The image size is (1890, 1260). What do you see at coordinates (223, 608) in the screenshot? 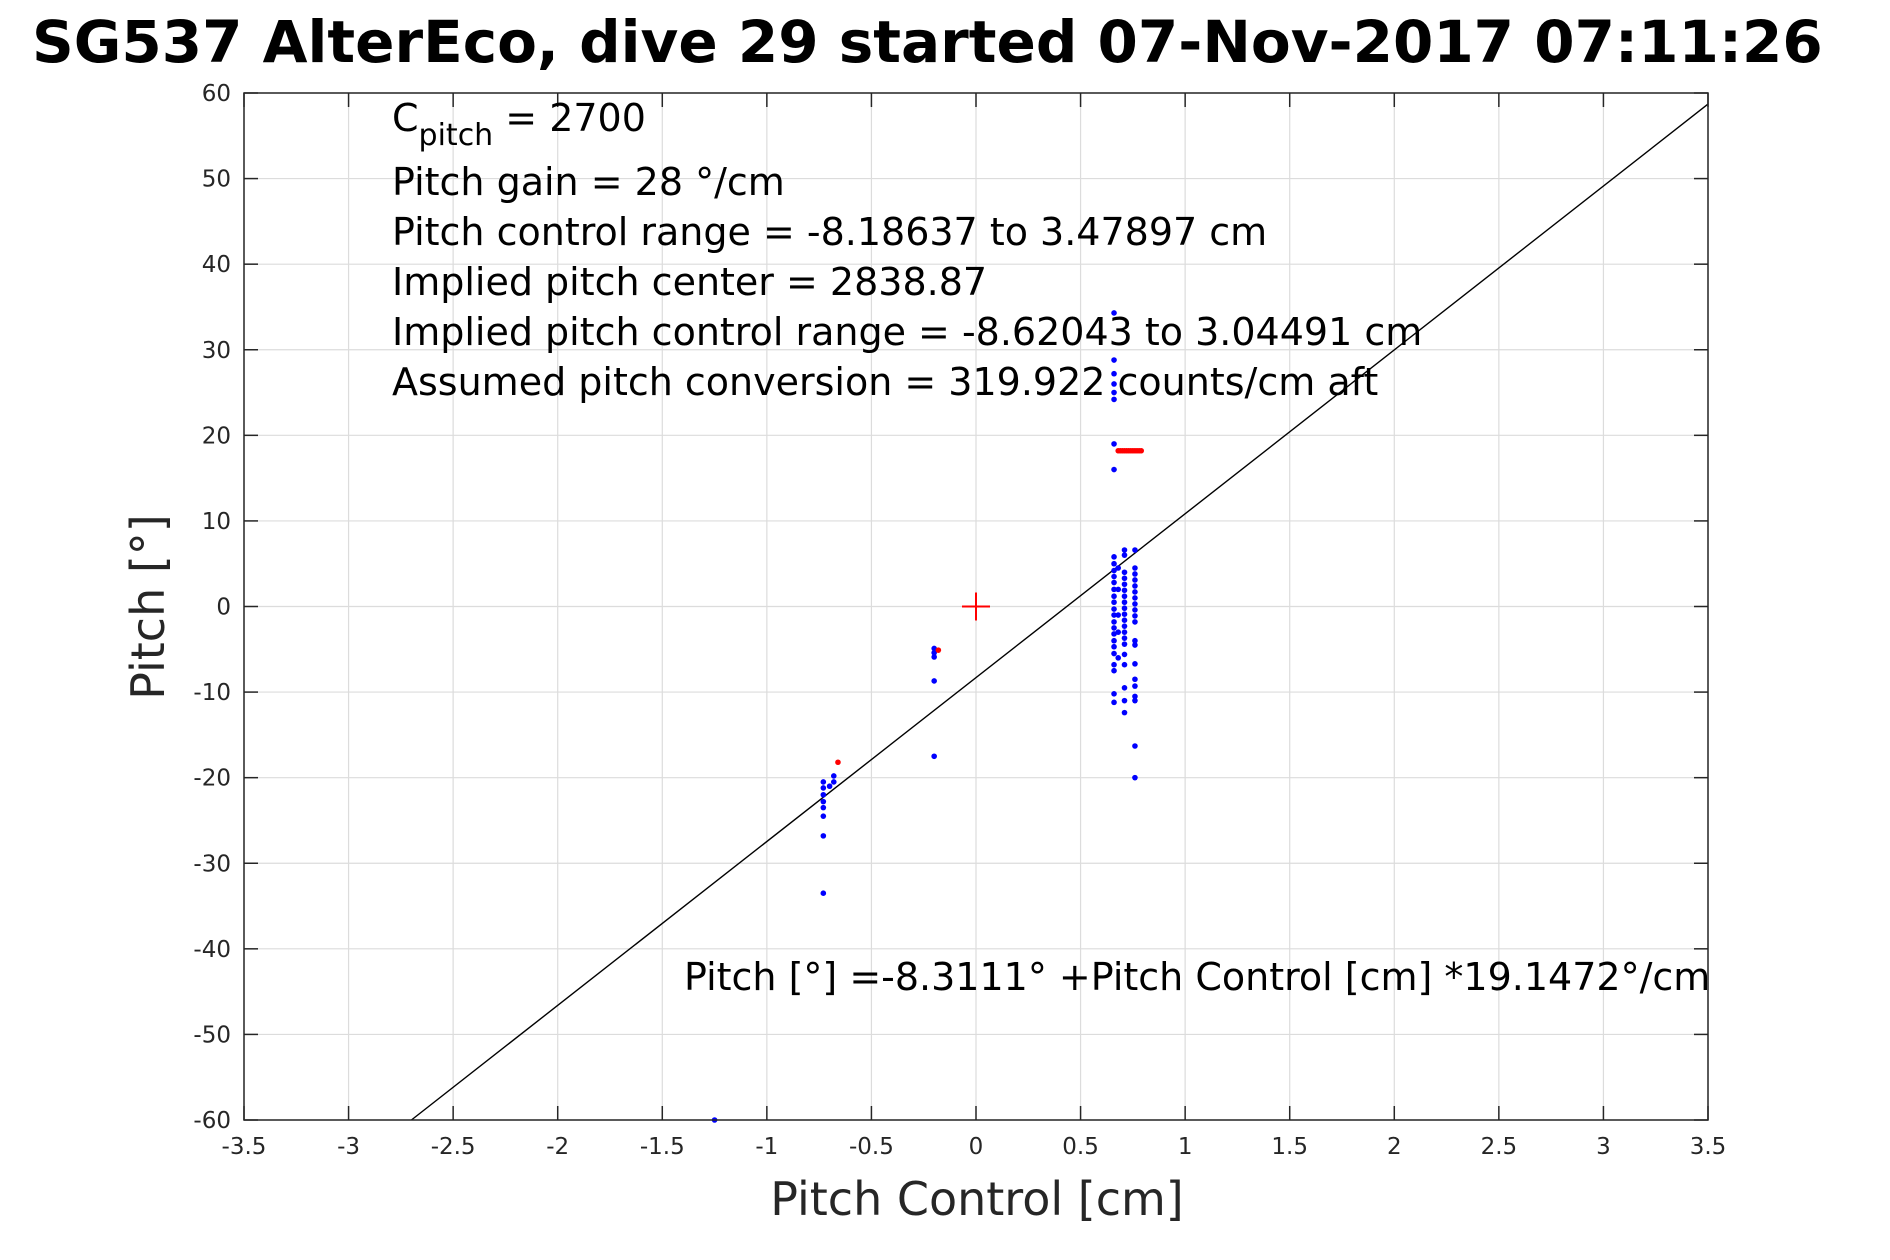
I see `y-tick-label: 0` at bounding box center [223, 608].